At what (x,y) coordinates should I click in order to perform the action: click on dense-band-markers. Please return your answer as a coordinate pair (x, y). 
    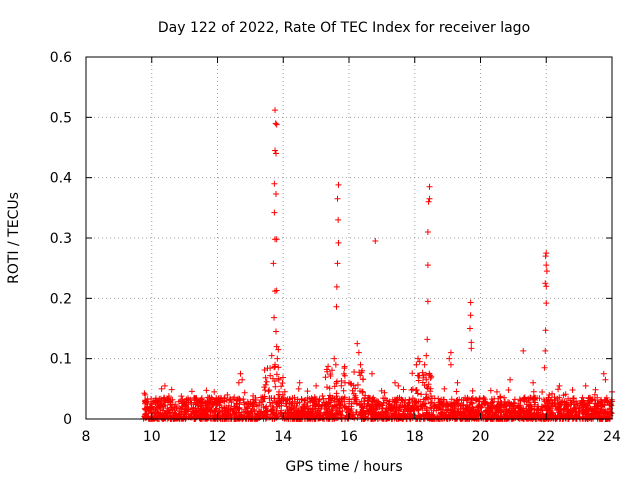
    Looking at the image, I should click on (377, 392).